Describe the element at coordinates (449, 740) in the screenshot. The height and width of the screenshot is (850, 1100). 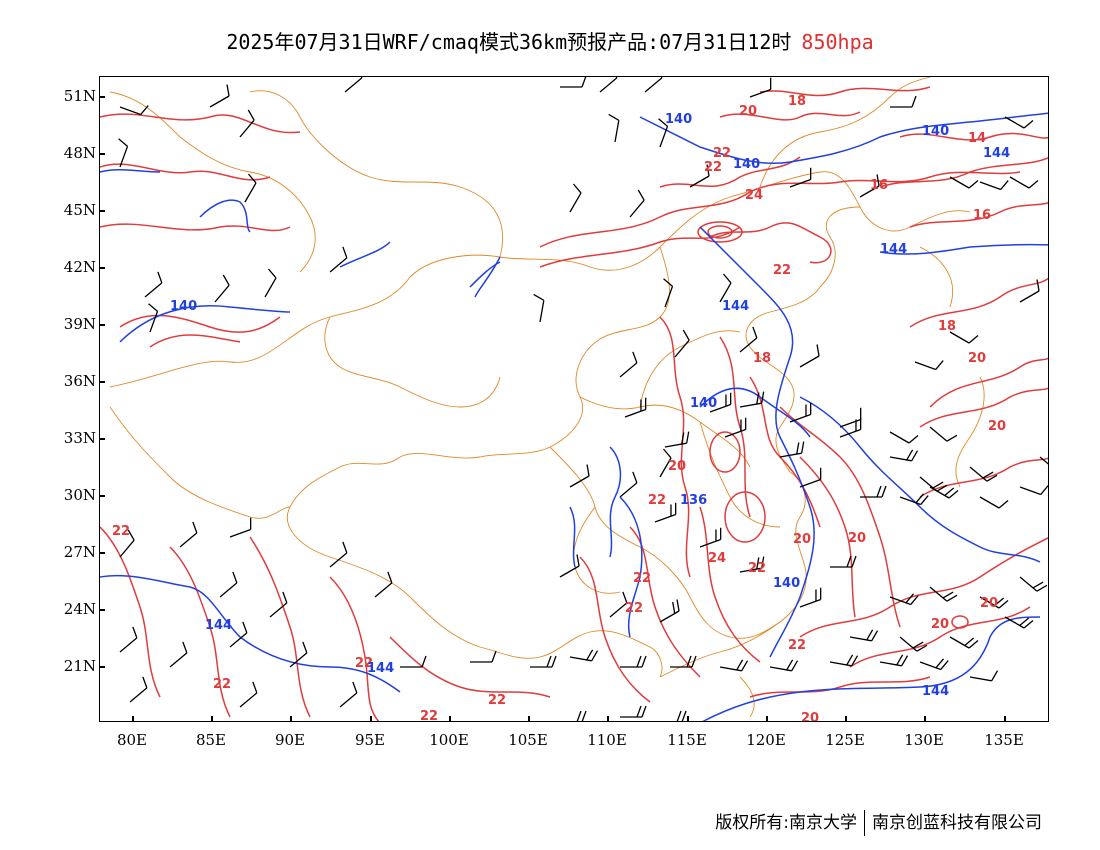
I see `lon-label-100e: 100E` at that location.